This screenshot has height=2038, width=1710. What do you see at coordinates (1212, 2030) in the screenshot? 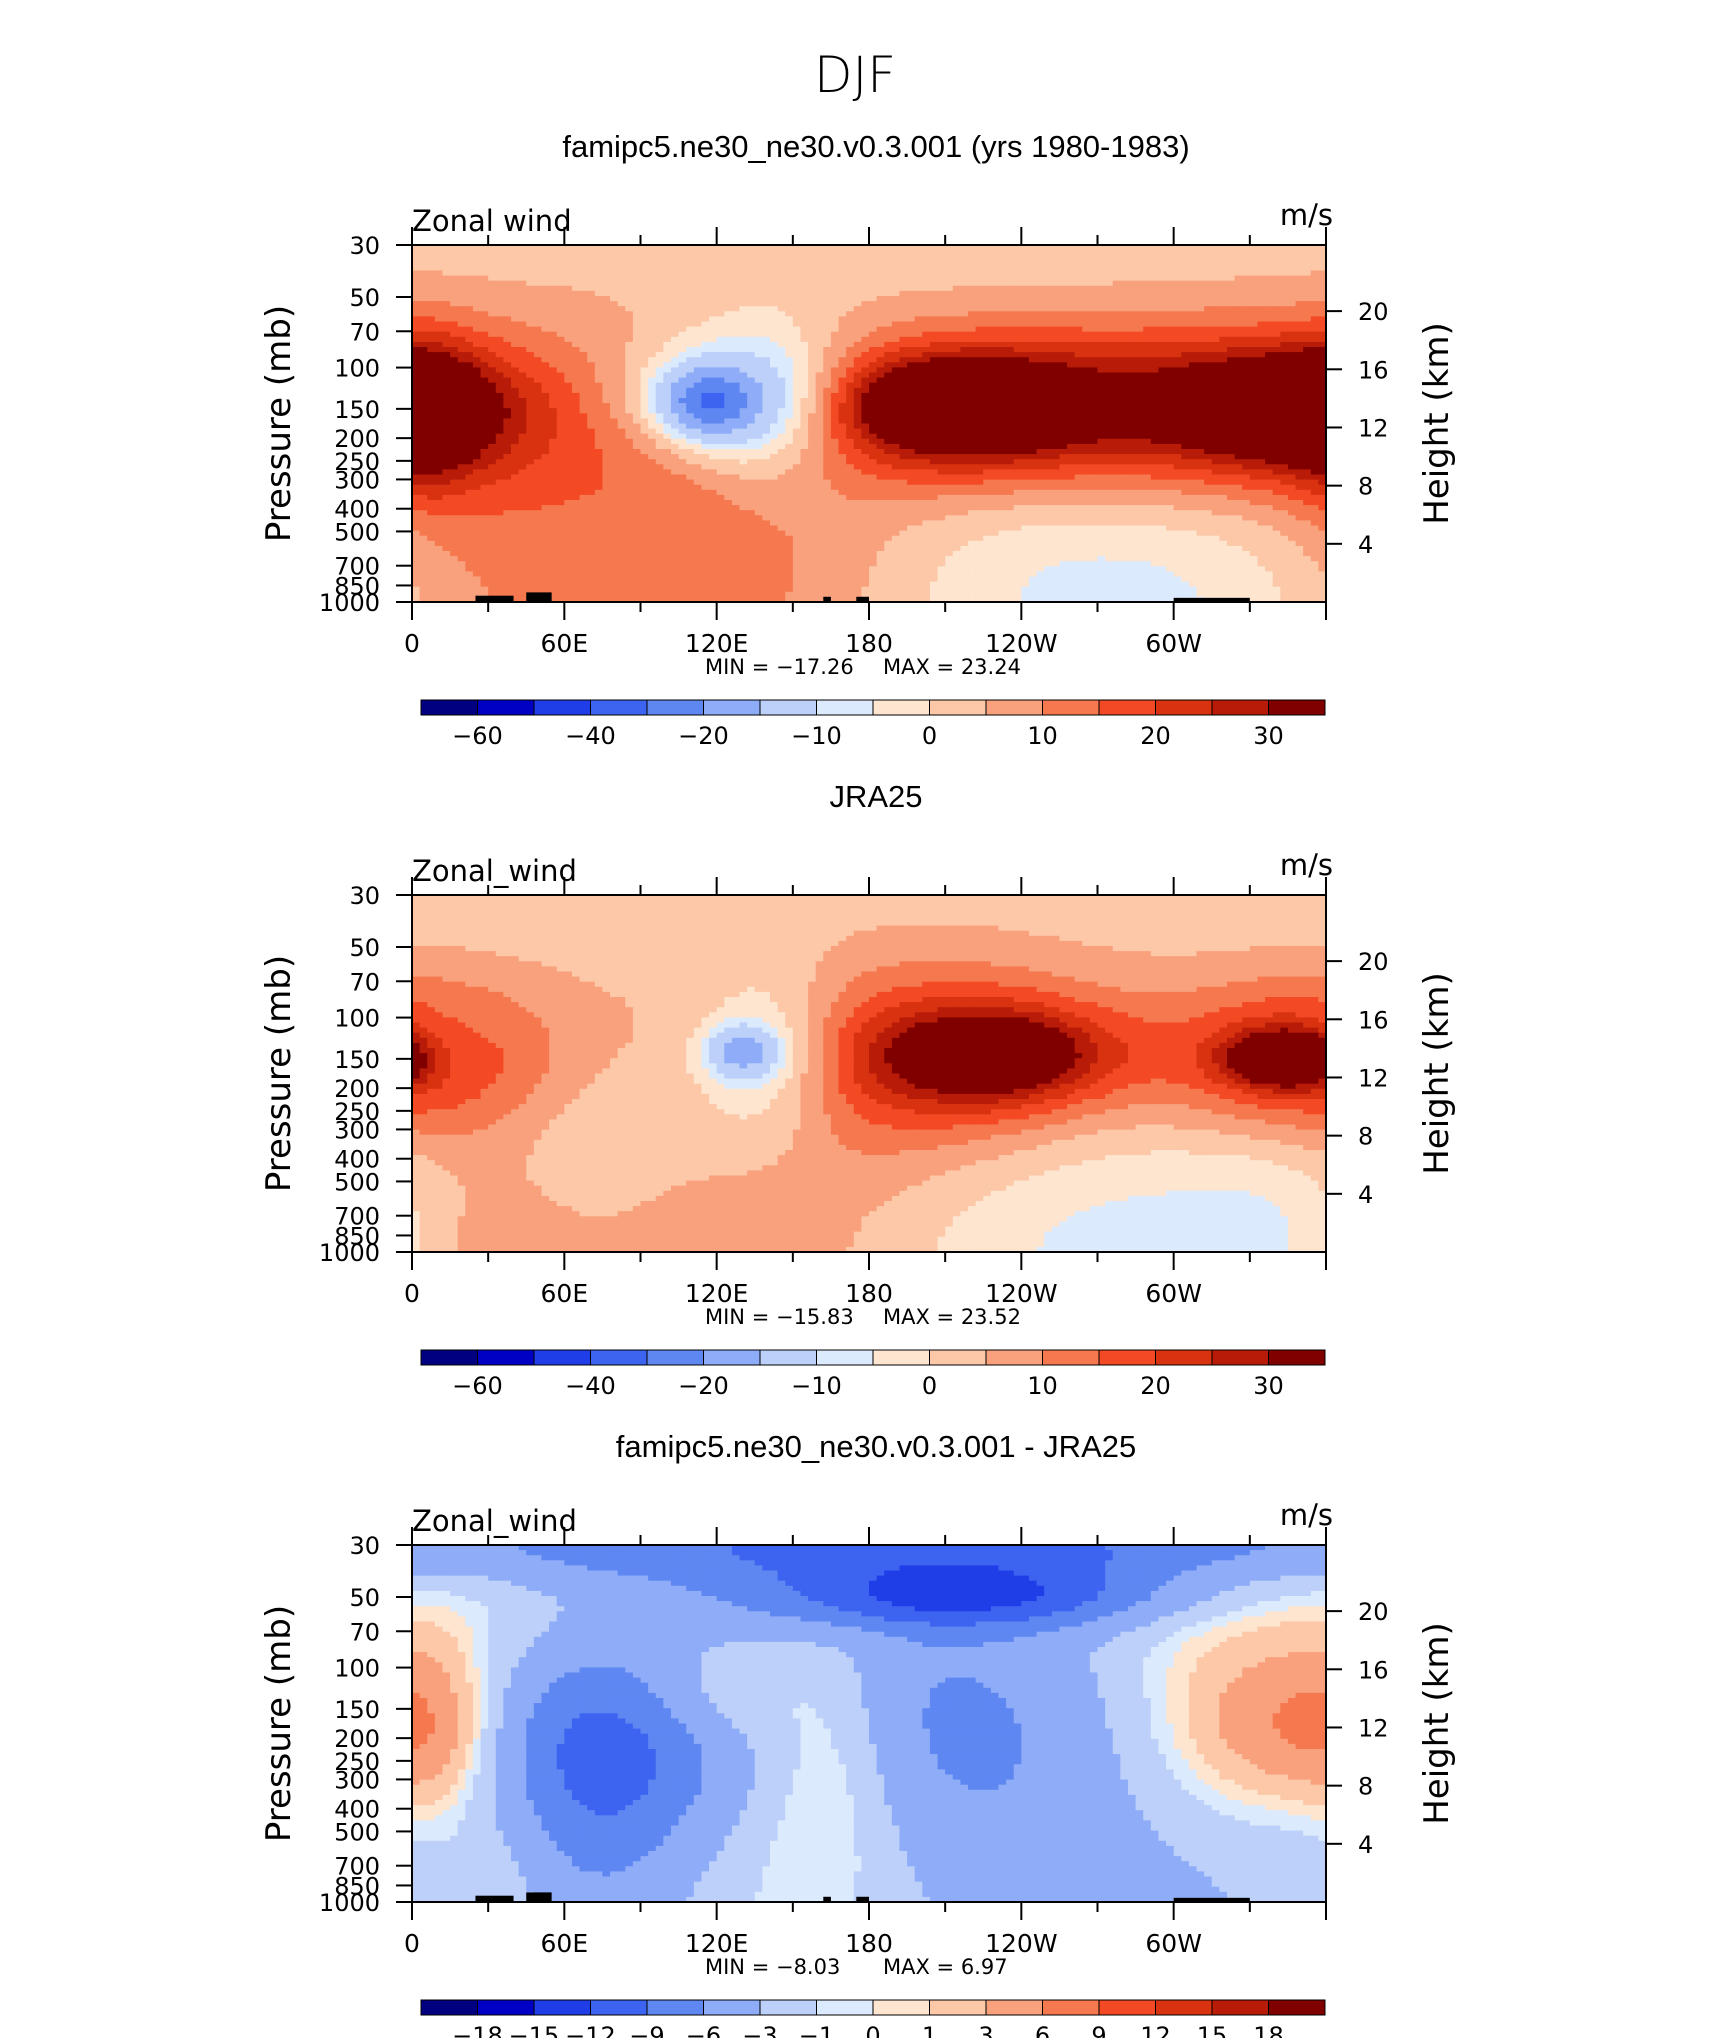
I see `colorbar-label: 15` at bounding box center [1212, 2030].